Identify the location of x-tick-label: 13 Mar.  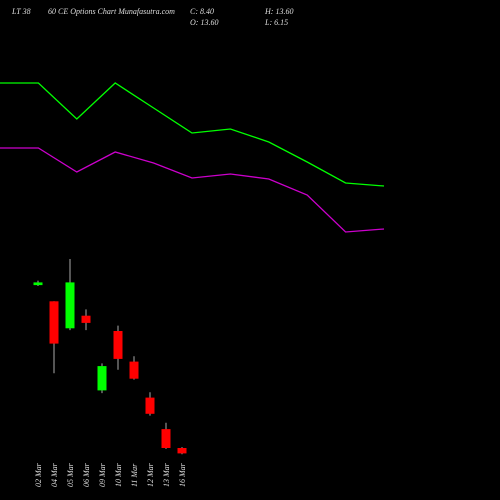
(166, 474).